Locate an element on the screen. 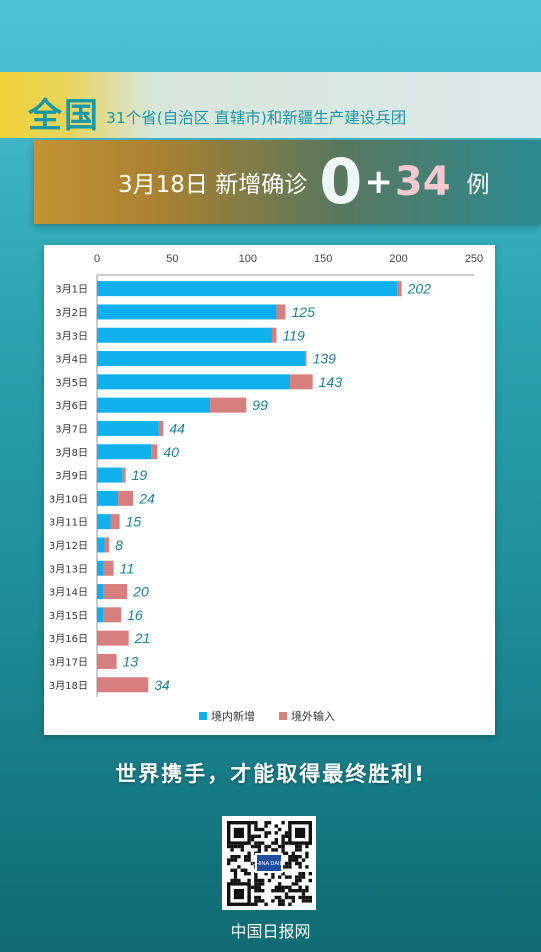 The height and width of the screenshot is (952, 541). data-label: 15 is located at coordinates (134, 522).